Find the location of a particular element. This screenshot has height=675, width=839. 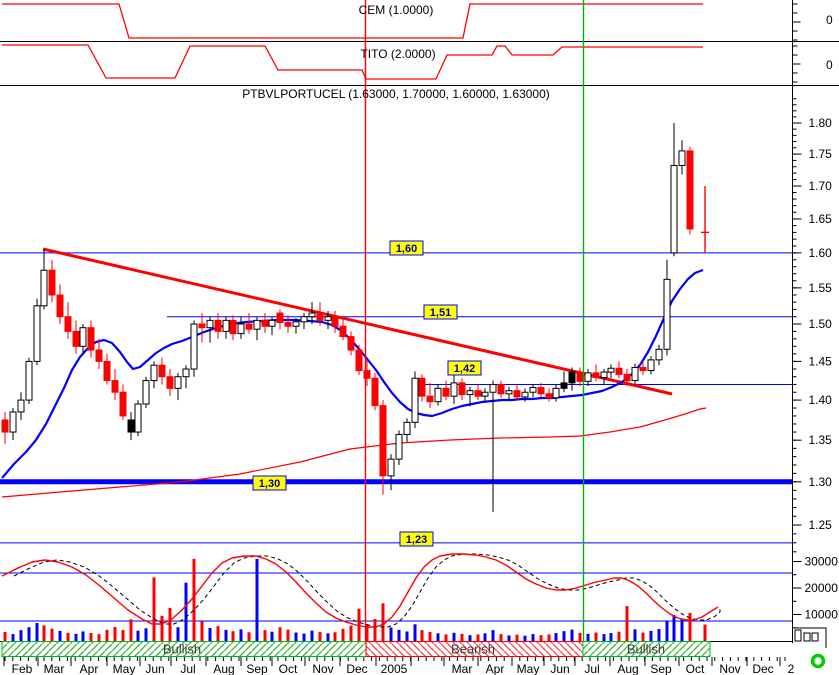

month-label: Oct is located at coordinates (695, 668).